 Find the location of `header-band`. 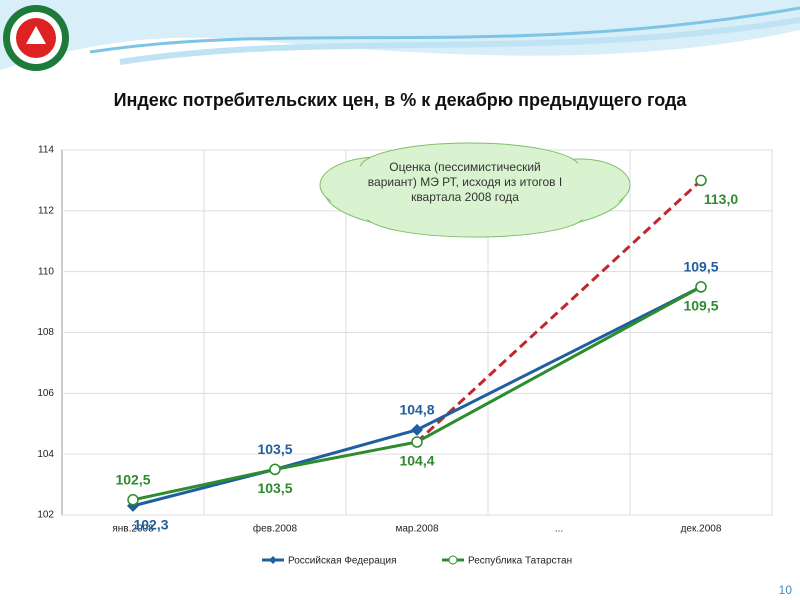

header-band is located at coordinates (400, 35).